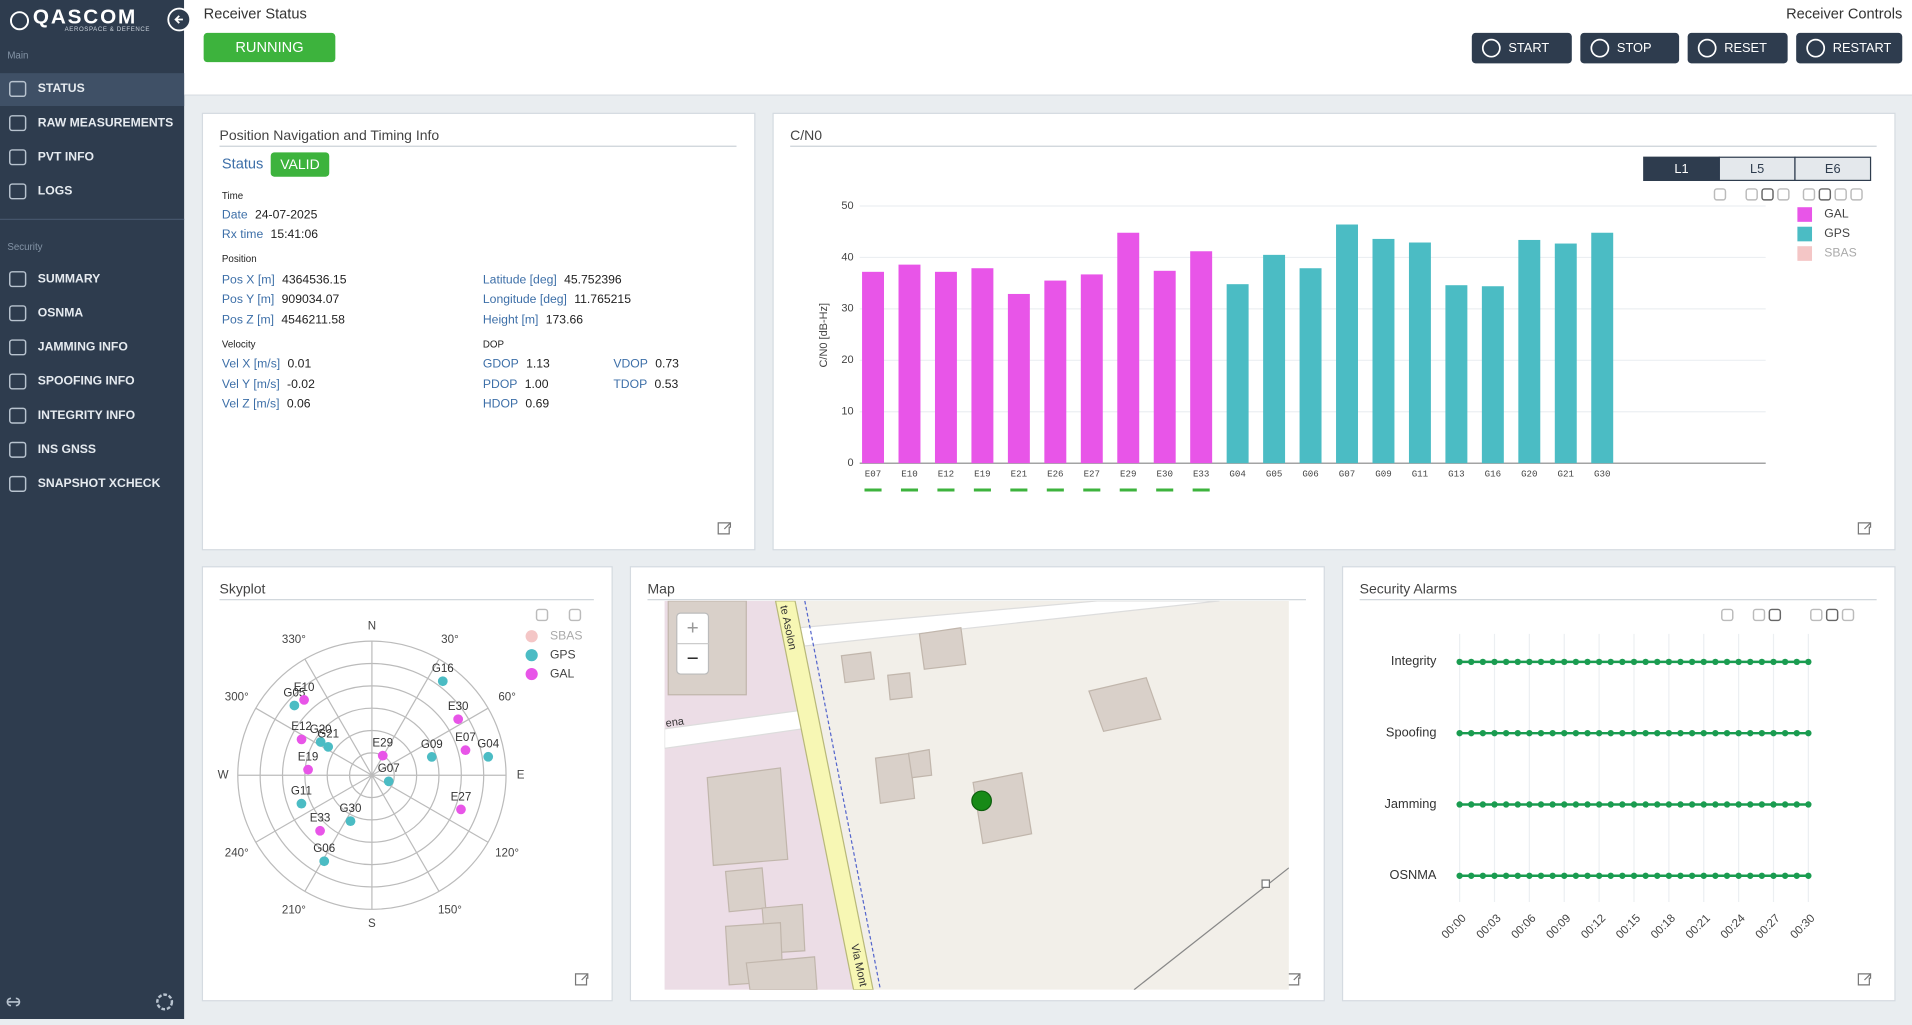 The height and width of the screenshot is (1025, 1912). What do you see at coordinates (747, 817) in the screenshot?
I see `building` at bounding box center [747, 817].